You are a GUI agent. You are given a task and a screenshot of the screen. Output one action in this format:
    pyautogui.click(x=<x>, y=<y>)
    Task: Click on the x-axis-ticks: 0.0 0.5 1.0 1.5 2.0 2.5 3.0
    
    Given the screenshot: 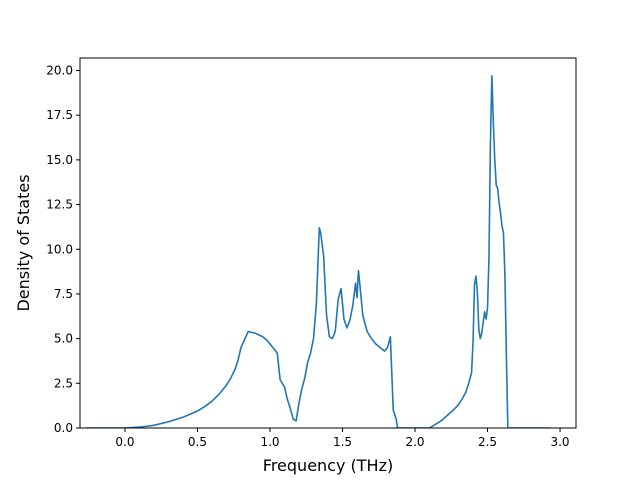 What is the action you would take?
    pyautogui.click(x=342, y=438)
    